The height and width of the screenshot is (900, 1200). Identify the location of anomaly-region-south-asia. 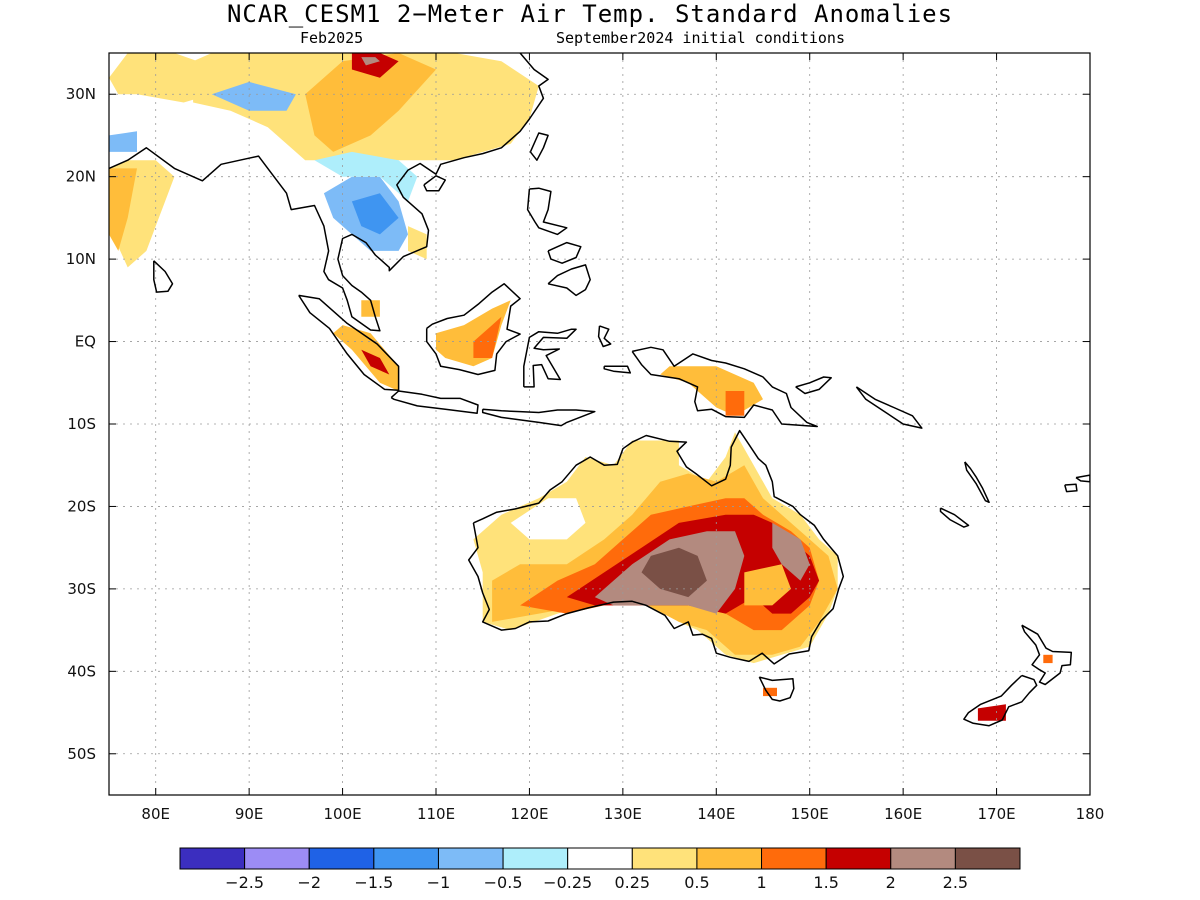
(165, 78).